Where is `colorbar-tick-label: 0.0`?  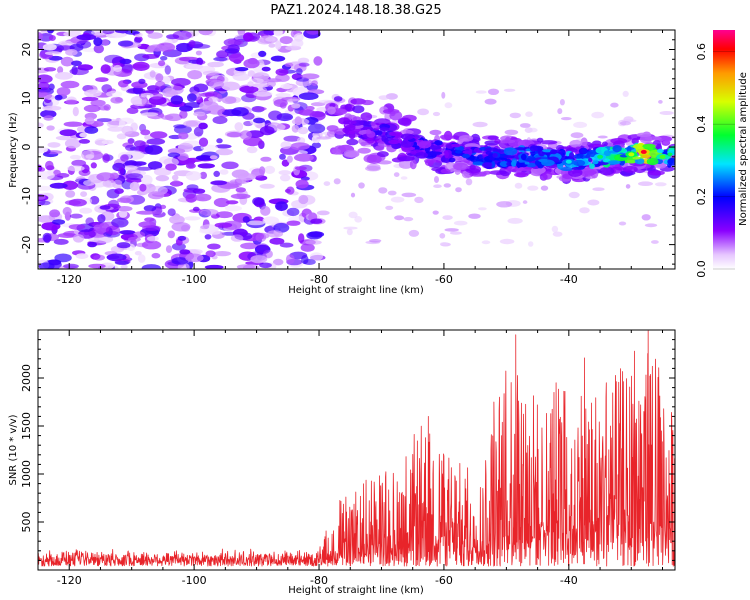
colorbar-tick-label: 0.0 is located at coordinates (701, 269).